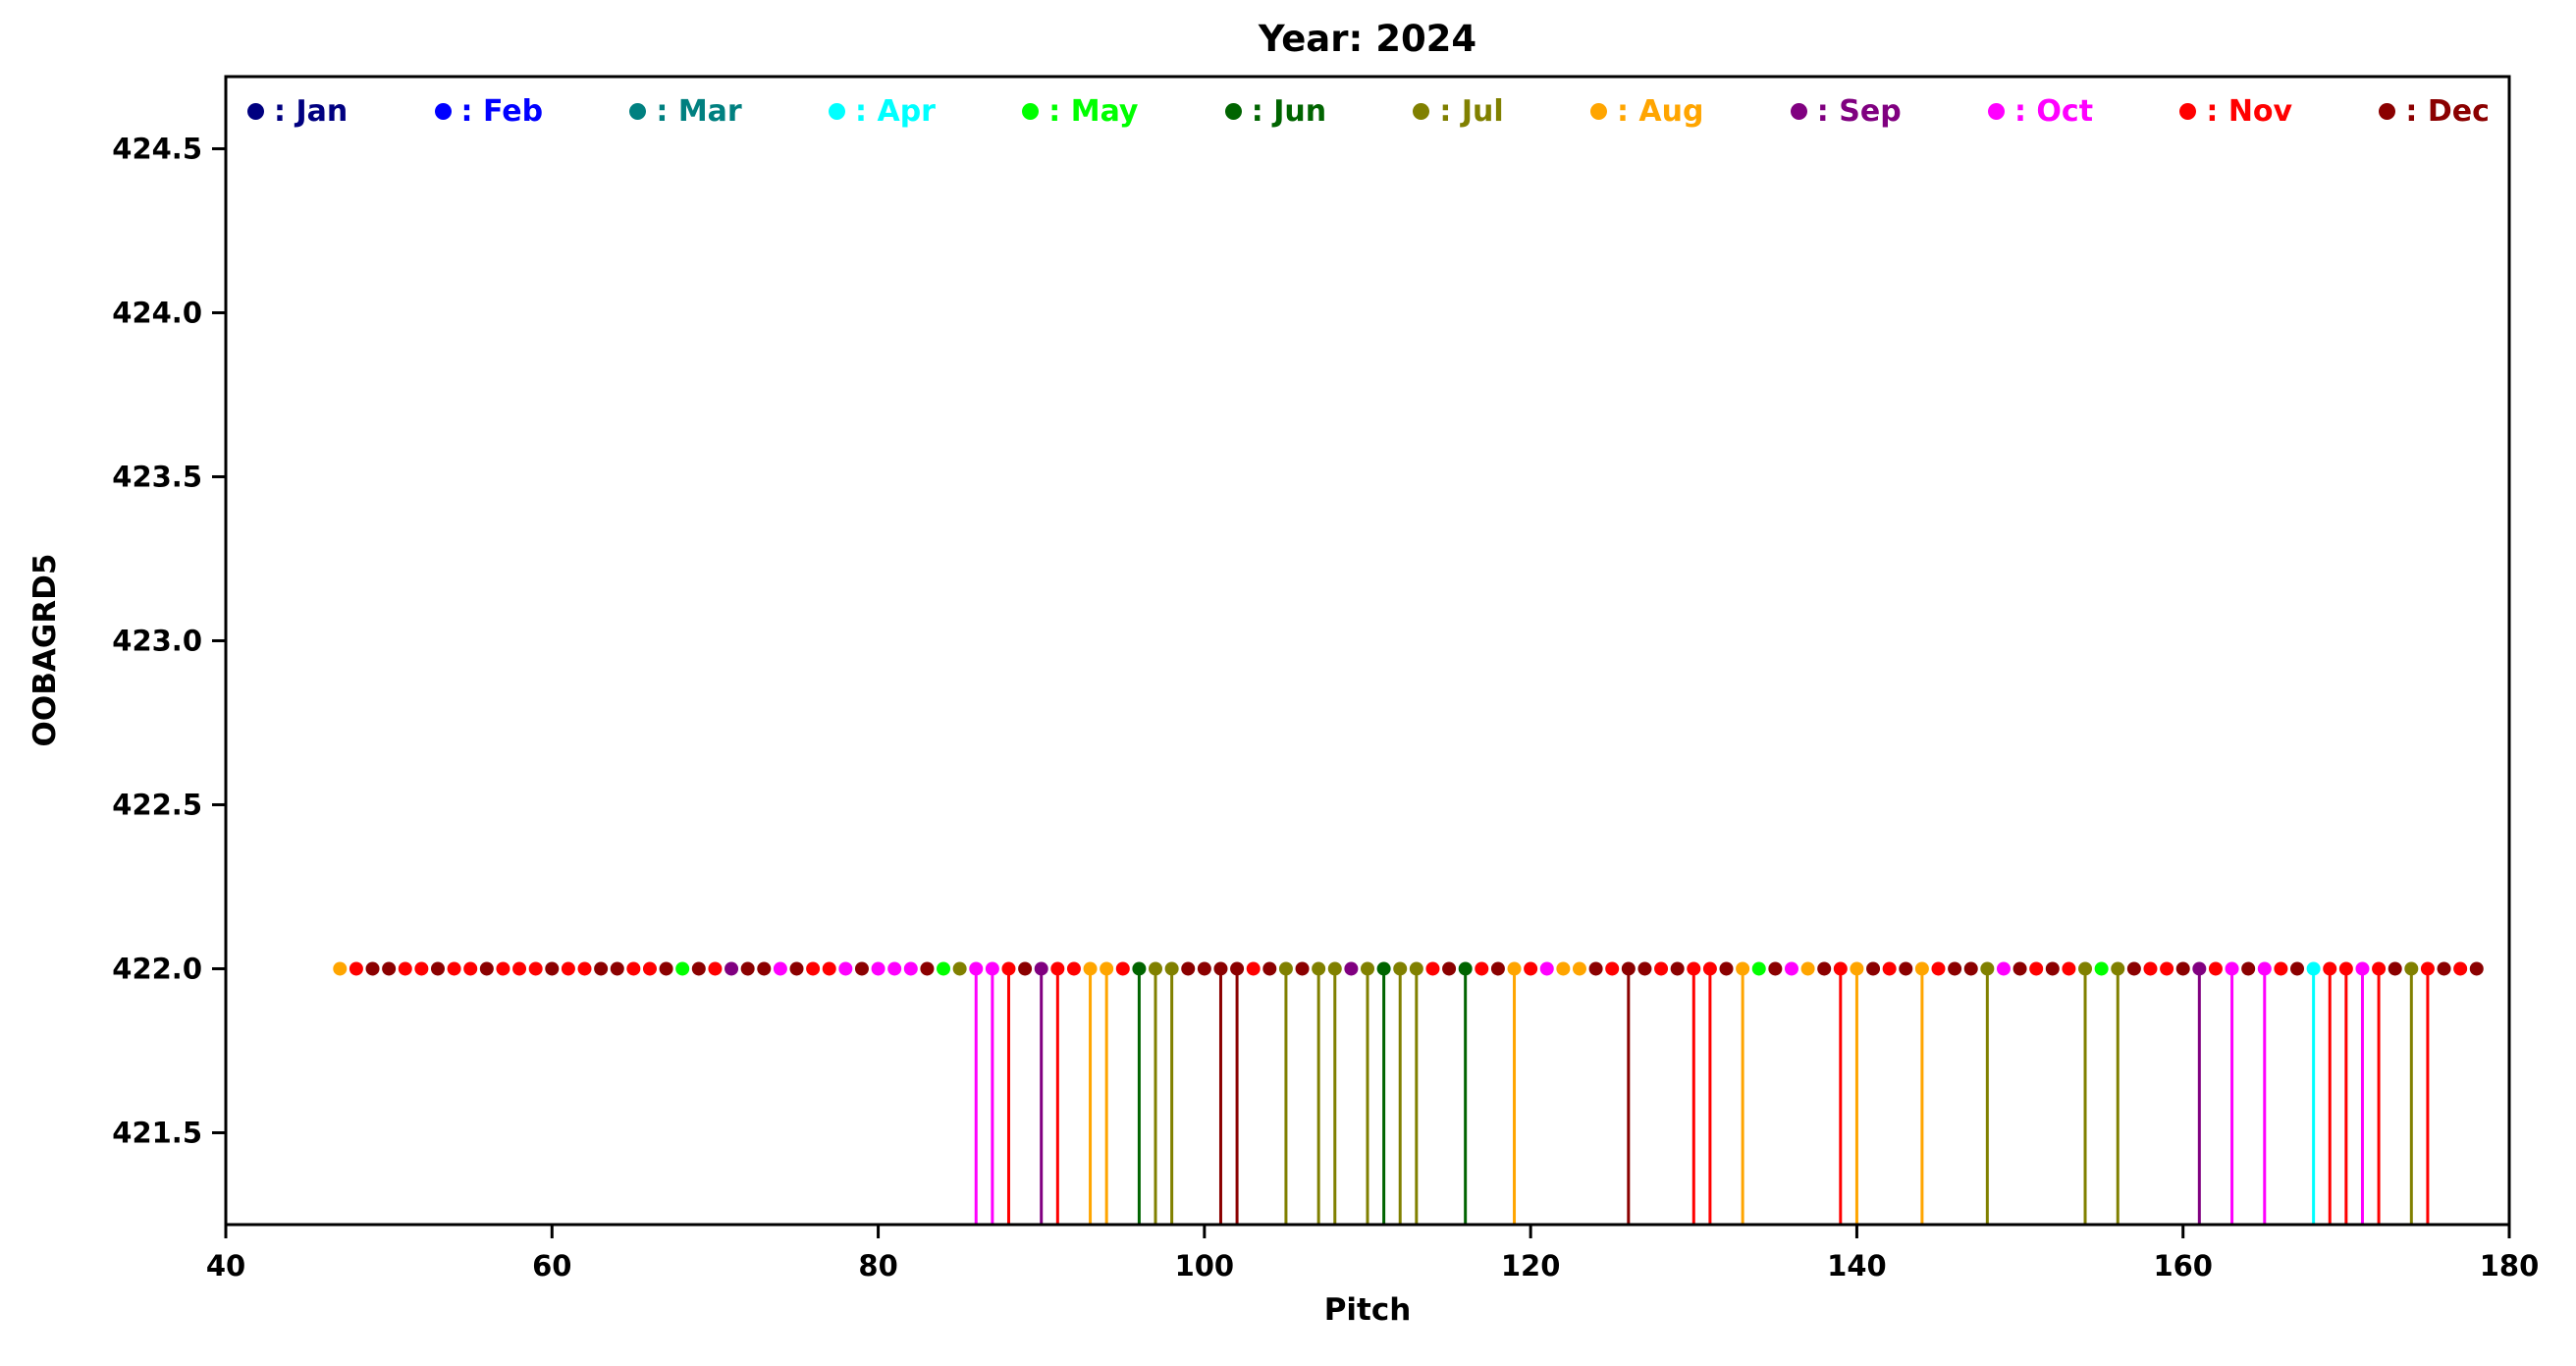 The width and height of the screenshot is (2576, 1366). What do you see at coordinates (45, 650) in the screenshot?
I see `y-axis-label: OOBAGRD5` at bounding box center [45, 650].